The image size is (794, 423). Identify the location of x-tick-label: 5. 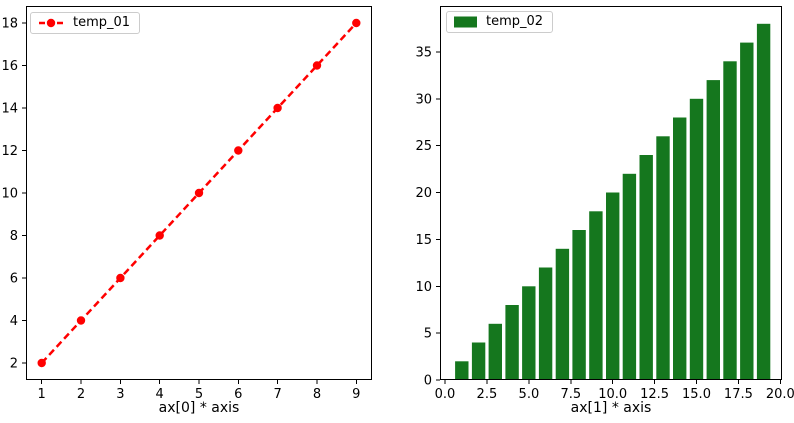
(199, 394).